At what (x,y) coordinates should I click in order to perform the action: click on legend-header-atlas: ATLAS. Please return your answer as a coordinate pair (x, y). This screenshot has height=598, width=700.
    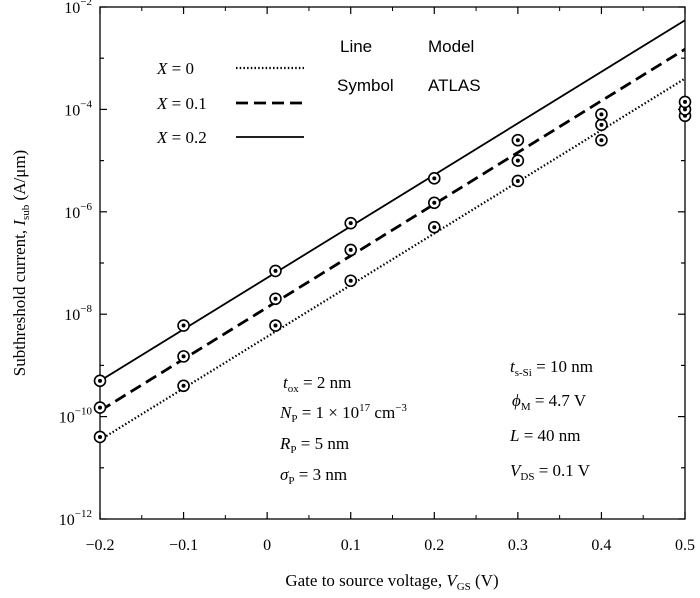
    Looking at the image, I should click on (454, 85).